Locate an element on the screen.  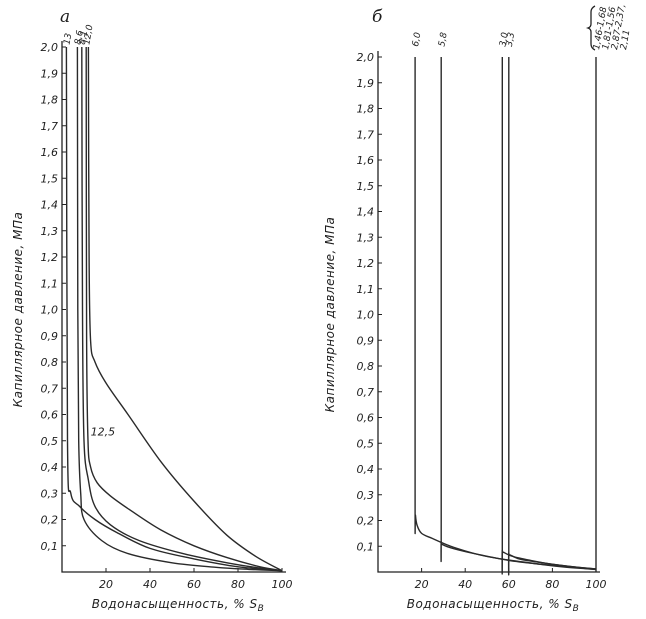
series-label: 3,3 is located at coordinates (511, 39).